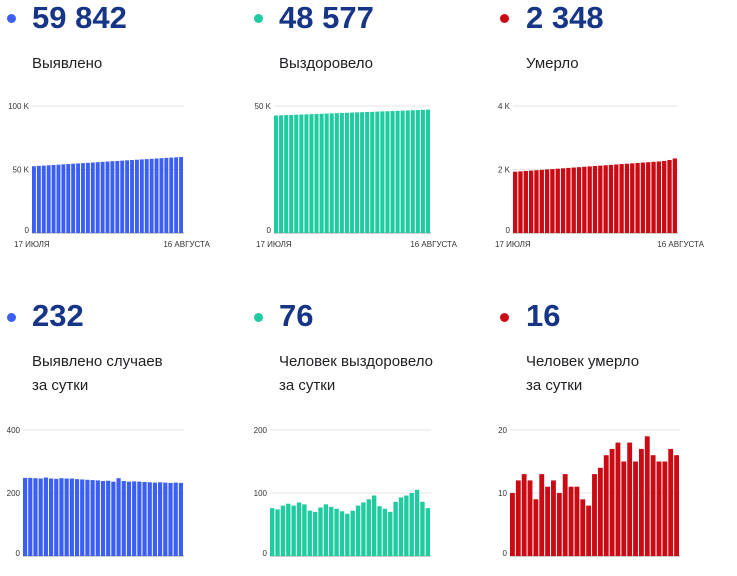  Describe the element at coordinates (552, 63) in the screenshot. I see `died-label-line: Умерло` at that location.